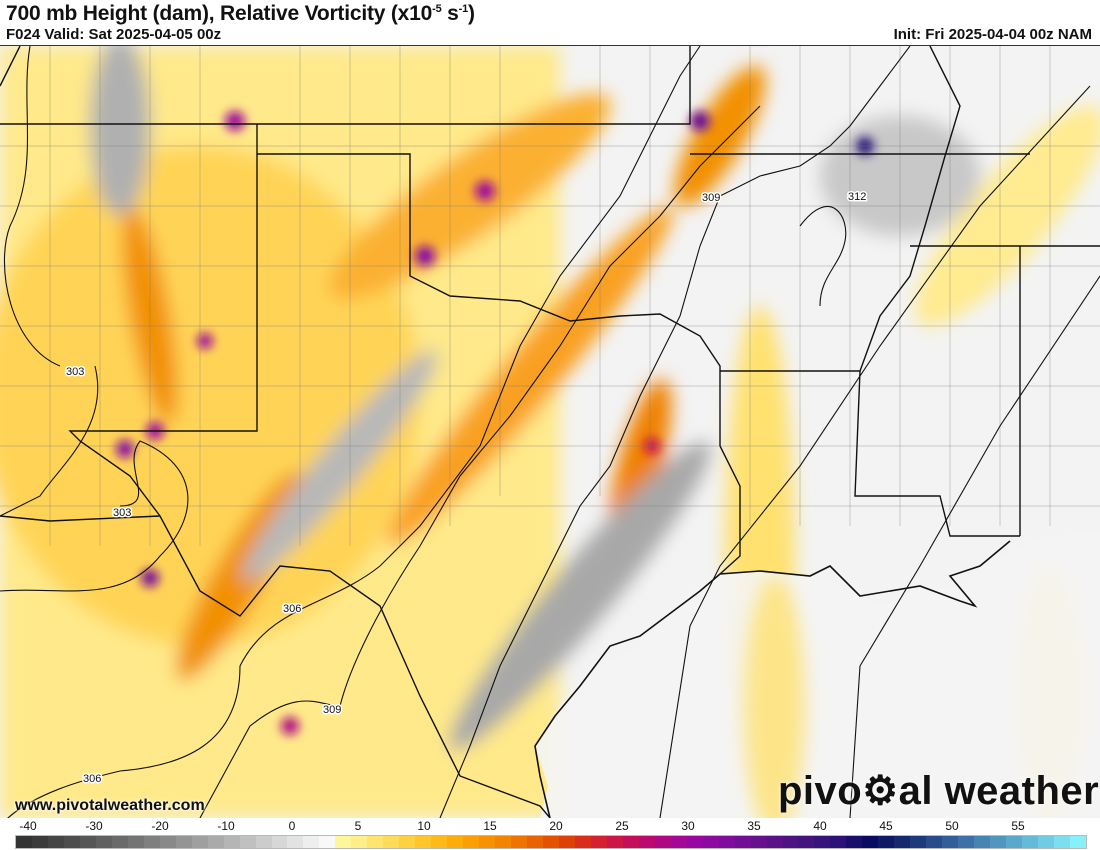 The width and height of the screenshot is (1100, 850). What do you see at coordinates (1018, 826) in the screenshot?
I see `colorbar-tick-label: 55` at bounding box center [1018, 826].